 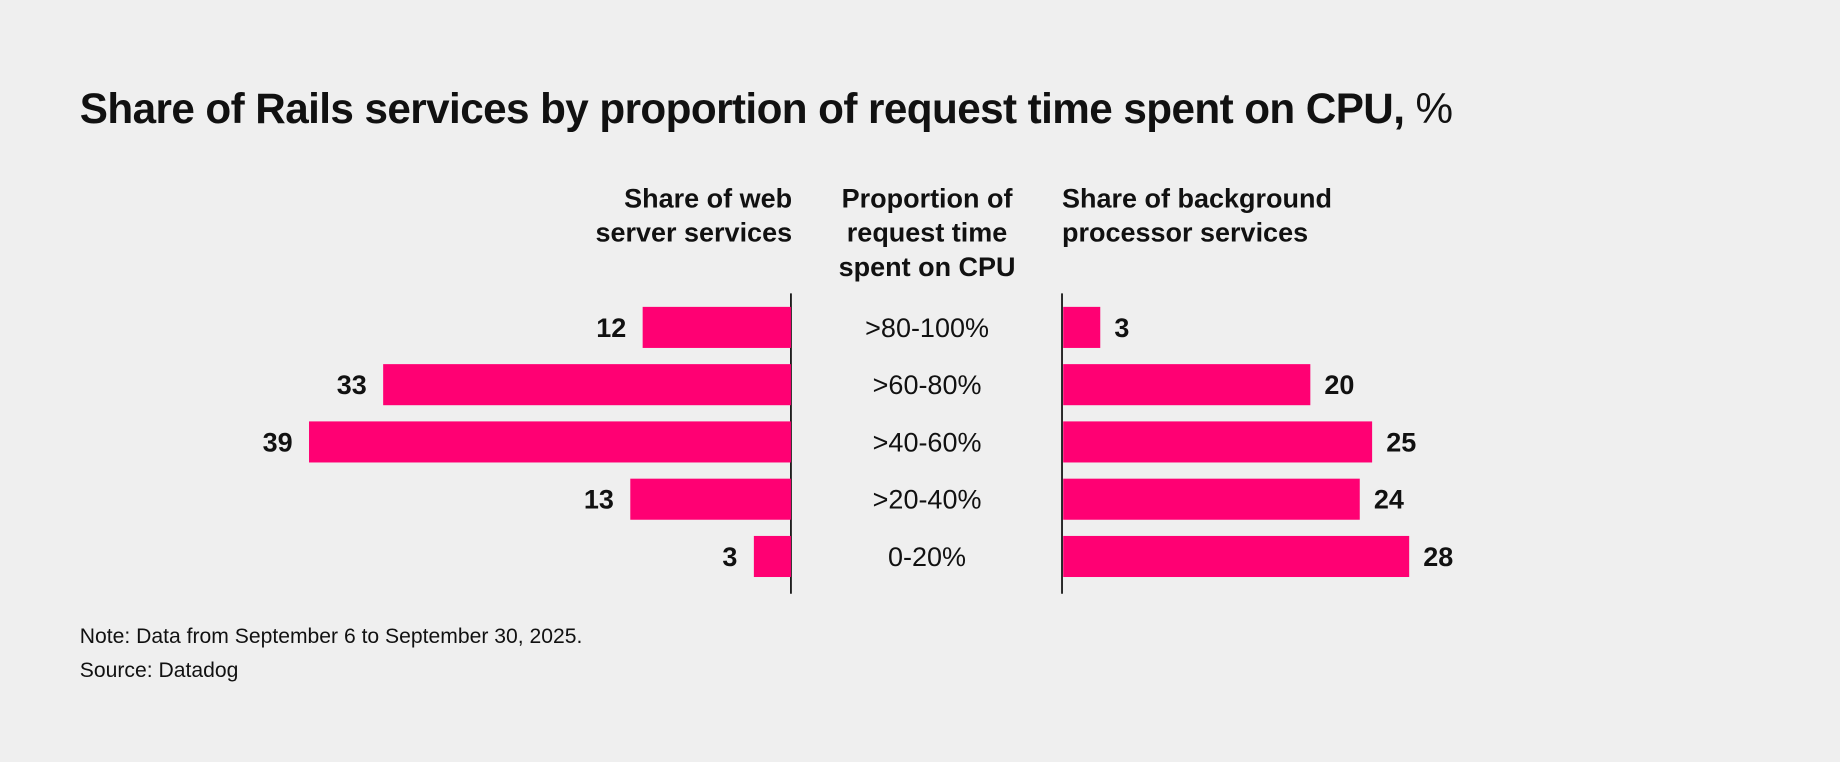 What do you see at coordinates (159, 670) in the screenshot?
I see `source-text: Source: Datadog` at bounding box center [159, 670].